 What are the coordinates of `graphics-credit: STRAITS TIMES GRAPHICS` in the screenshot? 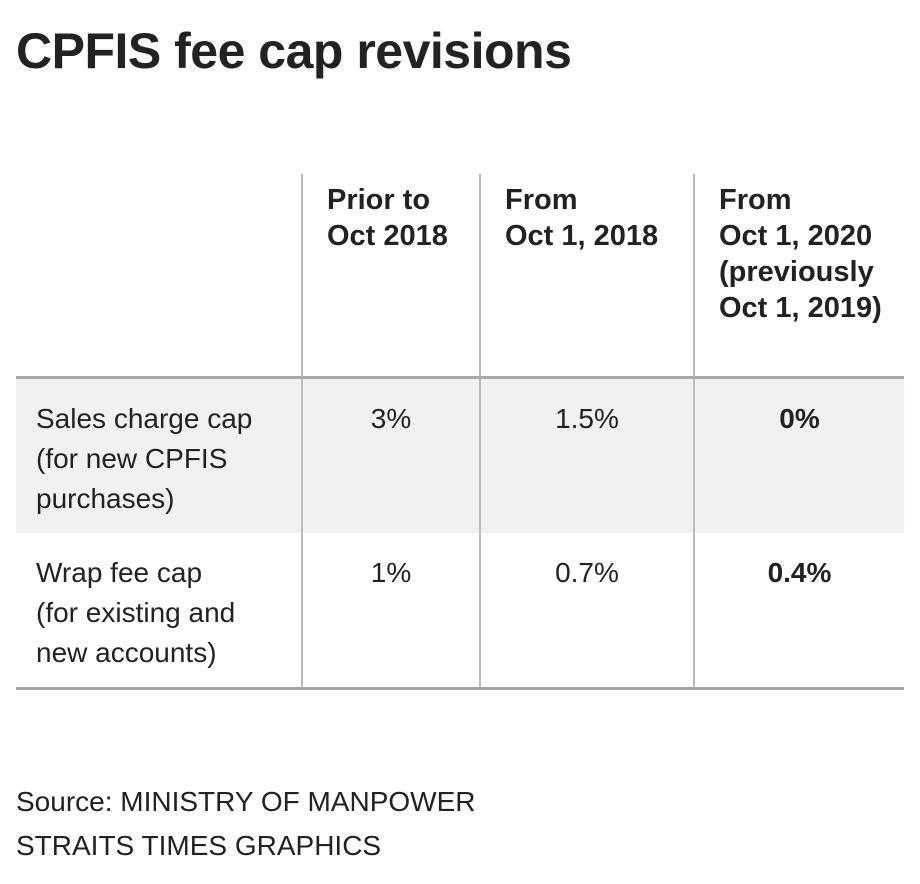 It's located at (199, 845).